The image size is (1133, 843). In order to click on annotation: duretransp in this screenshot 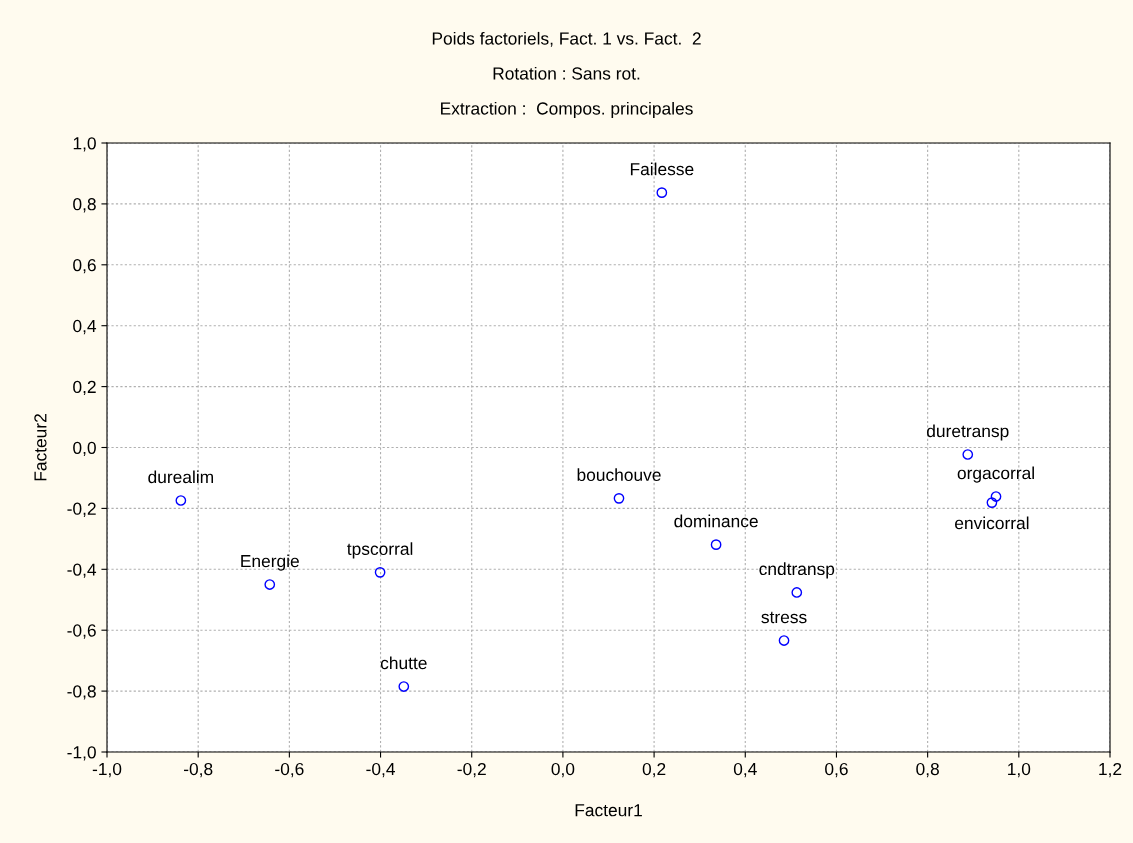, I will do `click(967, 432)`.